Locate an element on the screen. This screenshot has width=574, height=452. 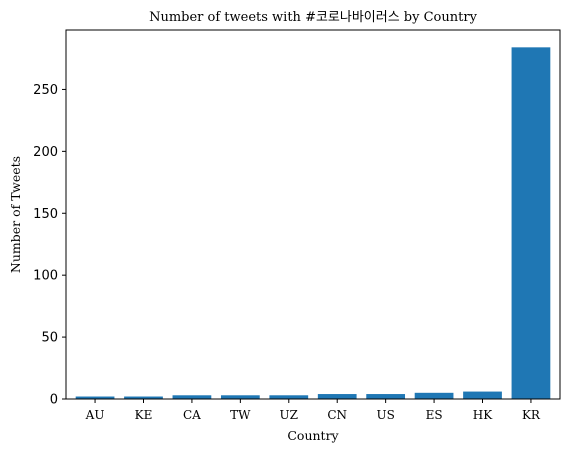
bar-tw is located at coordinates (240, 397).